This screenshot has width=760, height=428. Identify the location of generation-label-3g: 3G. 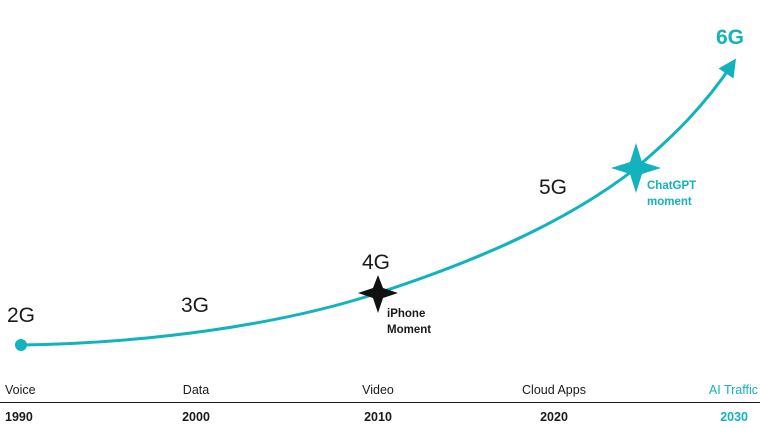
(195, 305).